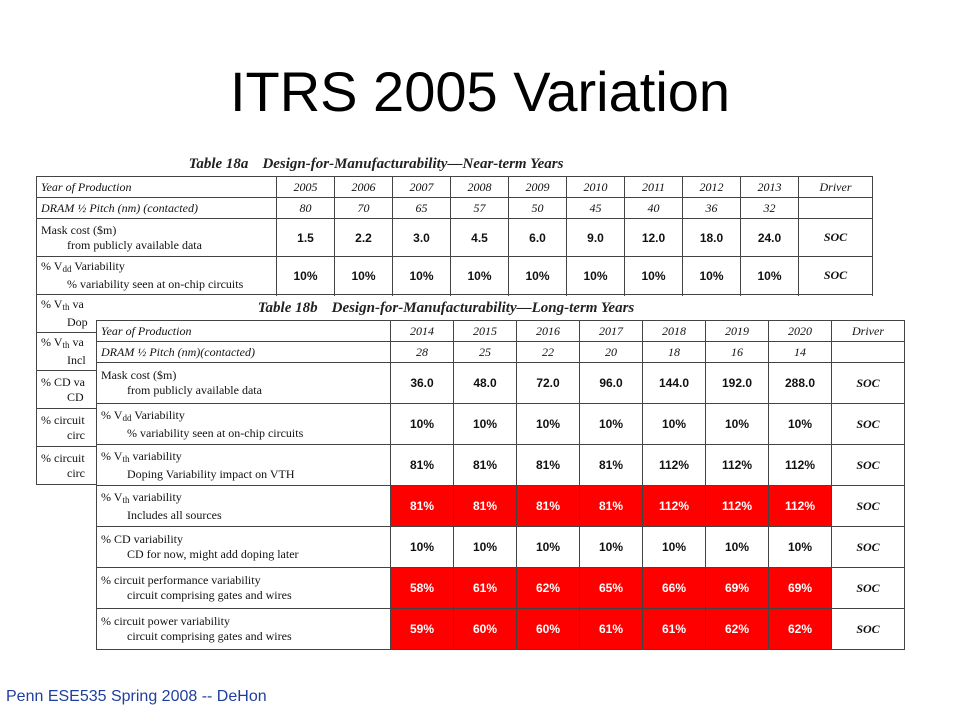 The image size is (960, 720). I want to click on pitch-cell: 70, so click(363, 208).